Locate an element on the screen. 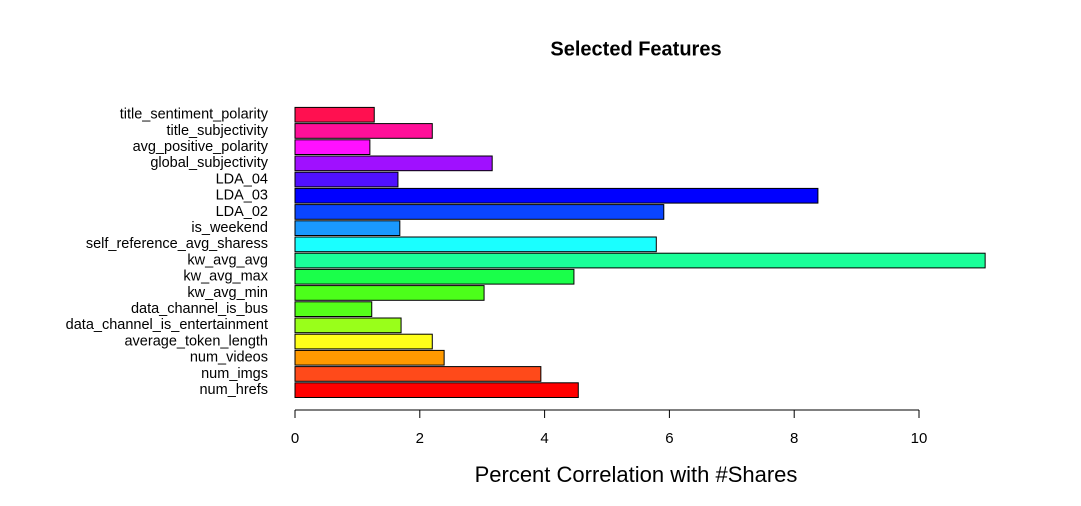 This screenshot has width=1081, height=506. x-tick-label: 4 is located at coordinates (544, 438).